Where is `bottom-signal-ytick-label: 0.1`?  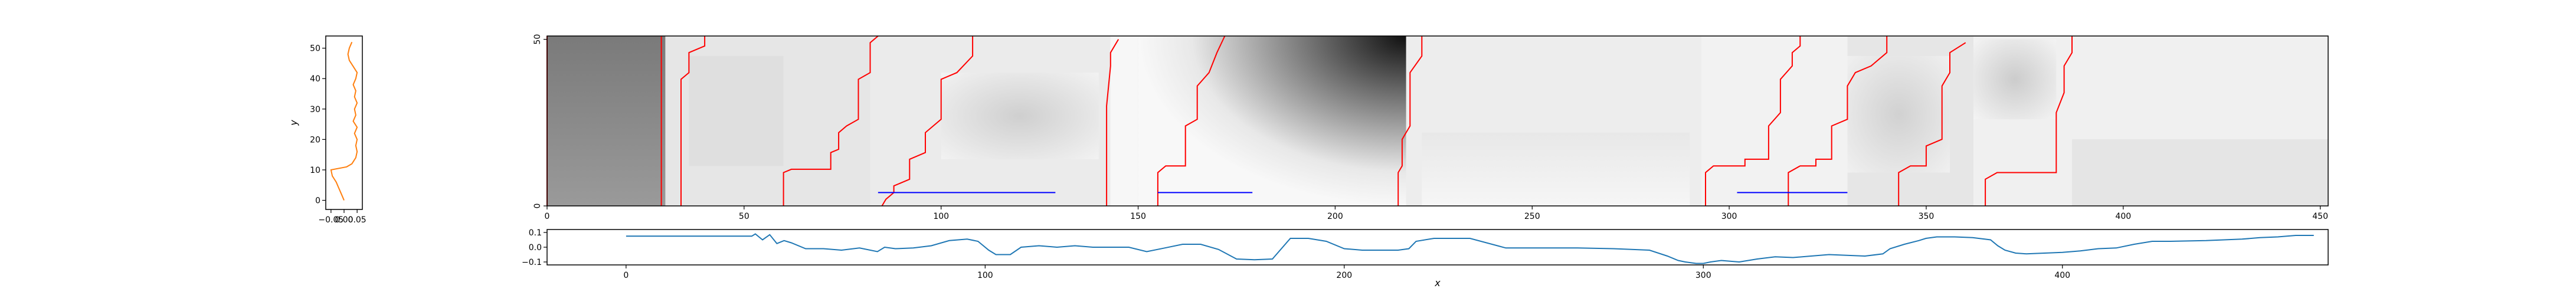 bottom-signal-ytick-label: 0.1 is located at coordinates (535, 233).